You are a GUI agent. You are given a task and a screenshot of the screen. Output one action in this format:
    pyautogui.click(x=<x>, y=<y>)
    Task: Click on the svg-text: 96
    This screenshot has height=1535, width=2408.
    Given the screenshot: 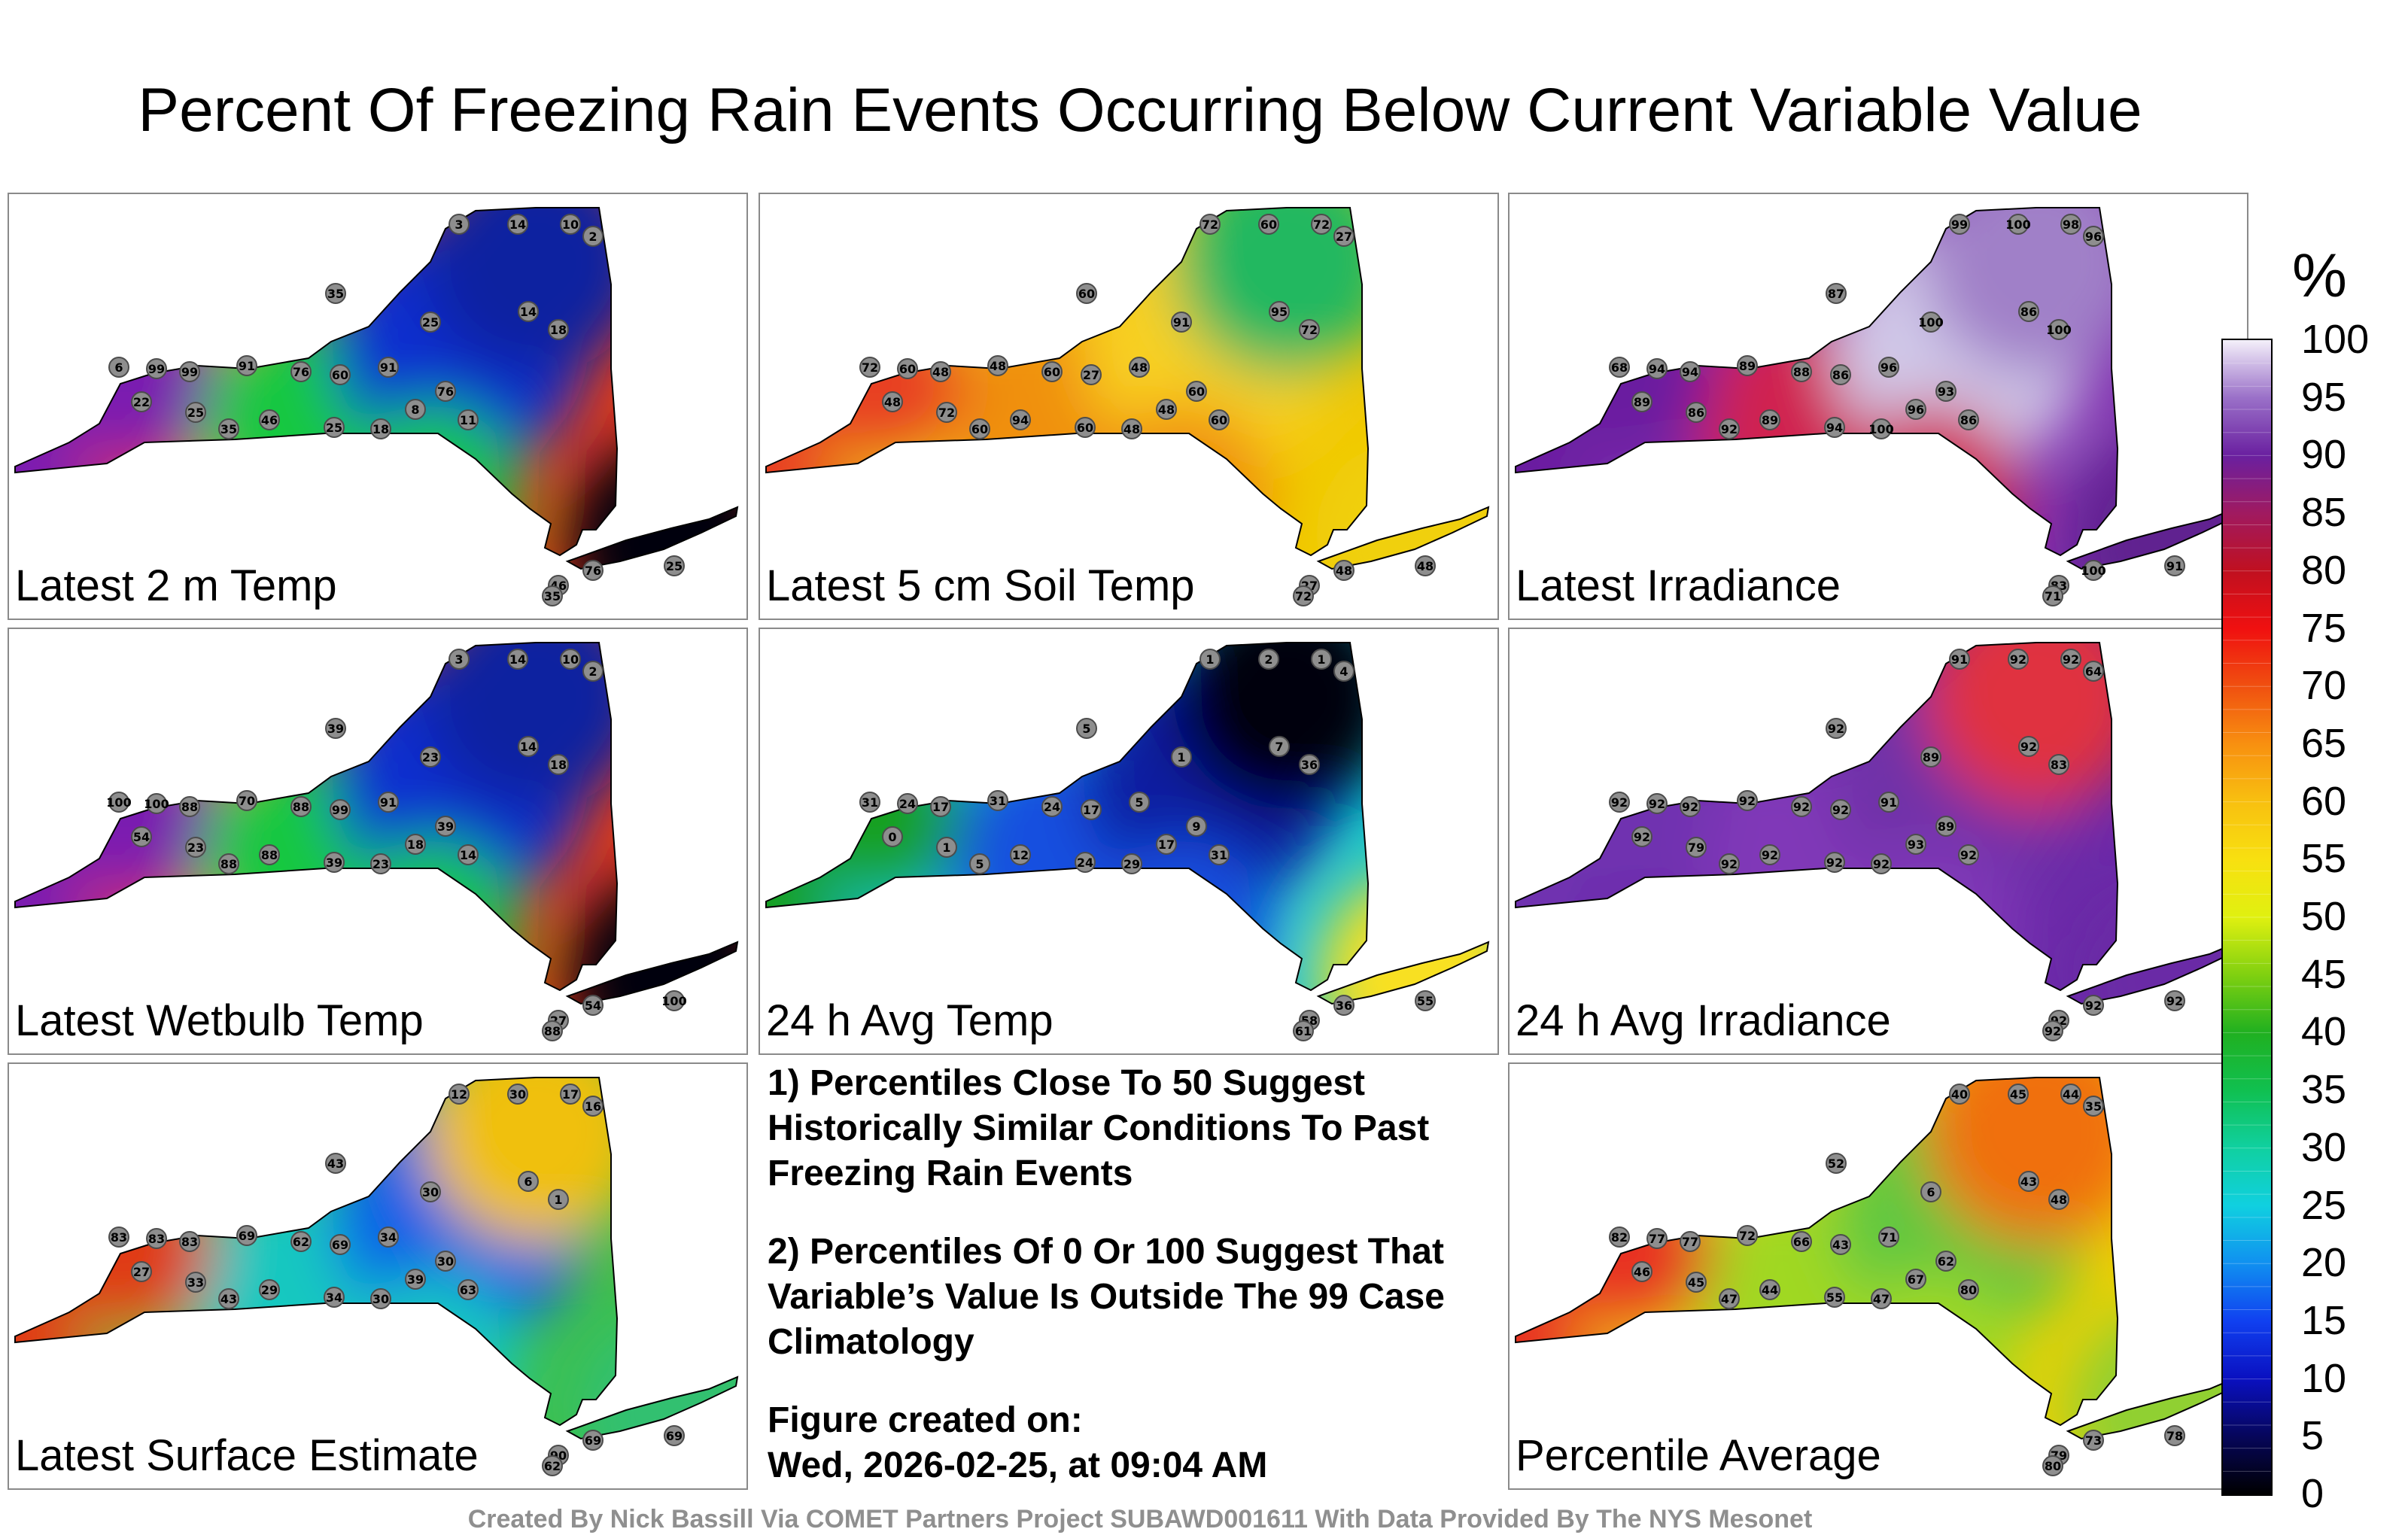 What is the action you would take?
    pyautogui.click(x=2093, y=236)
    